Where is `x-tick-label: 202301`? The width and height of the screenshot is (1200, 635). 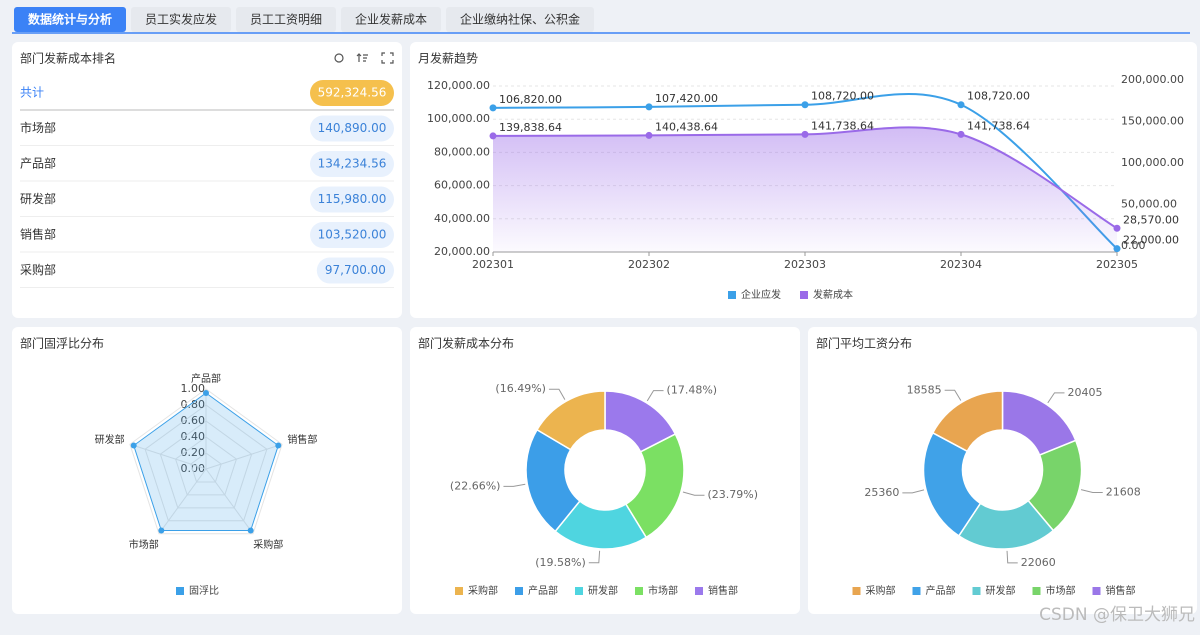 x-tick-label: 202301 is located at coordinates (493, 264).